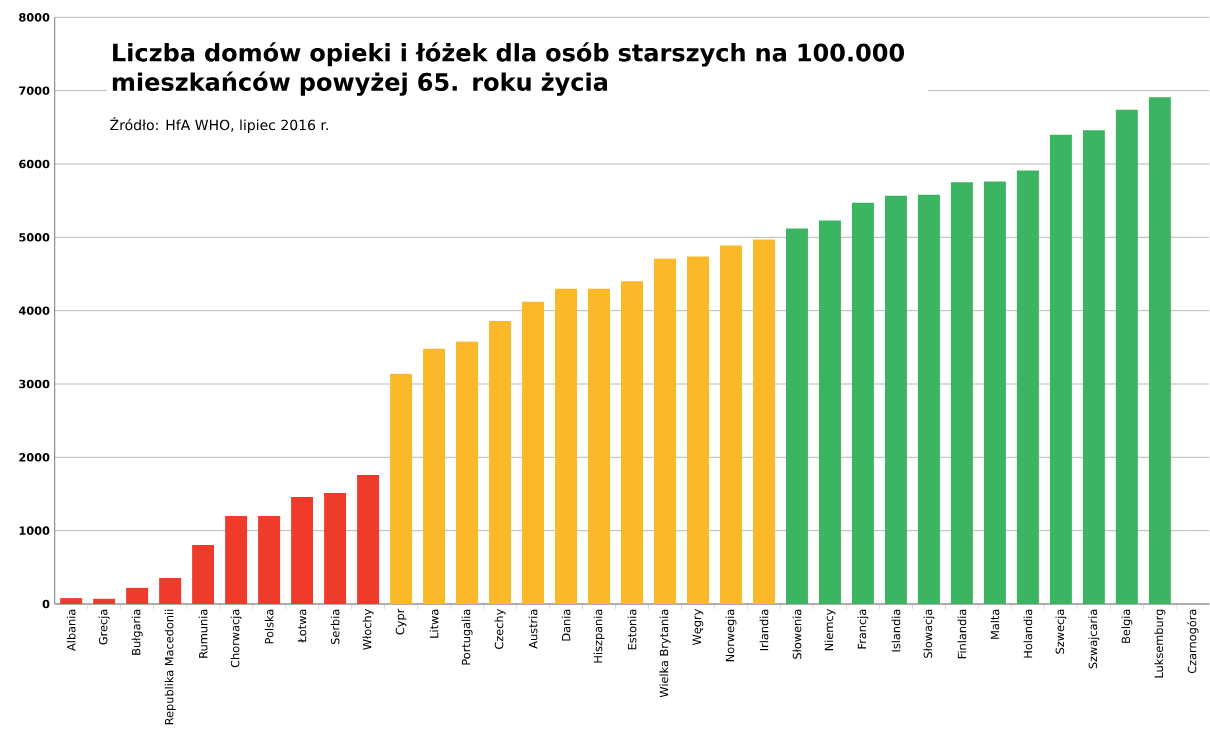  What do you see at coordinates (34, 310) in the screenshot?
I see `y-tick-label: 4000` at bounding box center [34, 310].